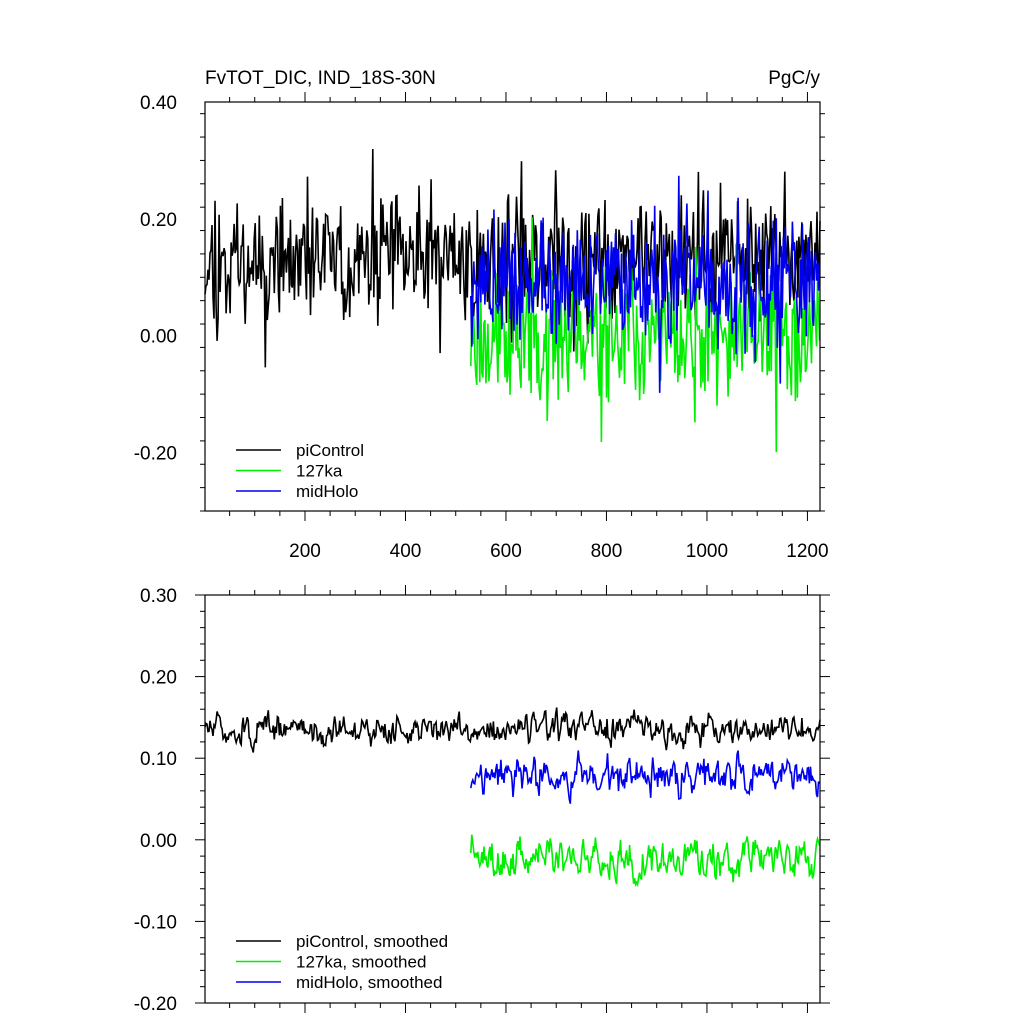 Image resolution: width=1024 pixels, height=1024 pixels. Describe the element at coordinates (645, 284) in the screenshot. I see `series-line-midholo` at that location.